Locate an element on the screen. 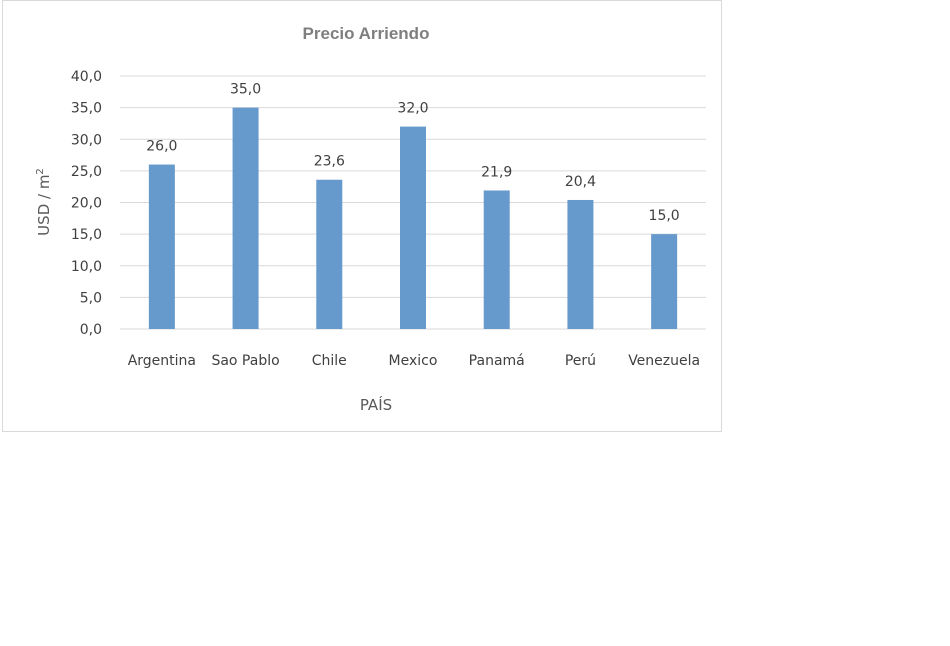 This screenshot has width=950, height=646. value-label: 21,9 is located at coordinates (496, 172).